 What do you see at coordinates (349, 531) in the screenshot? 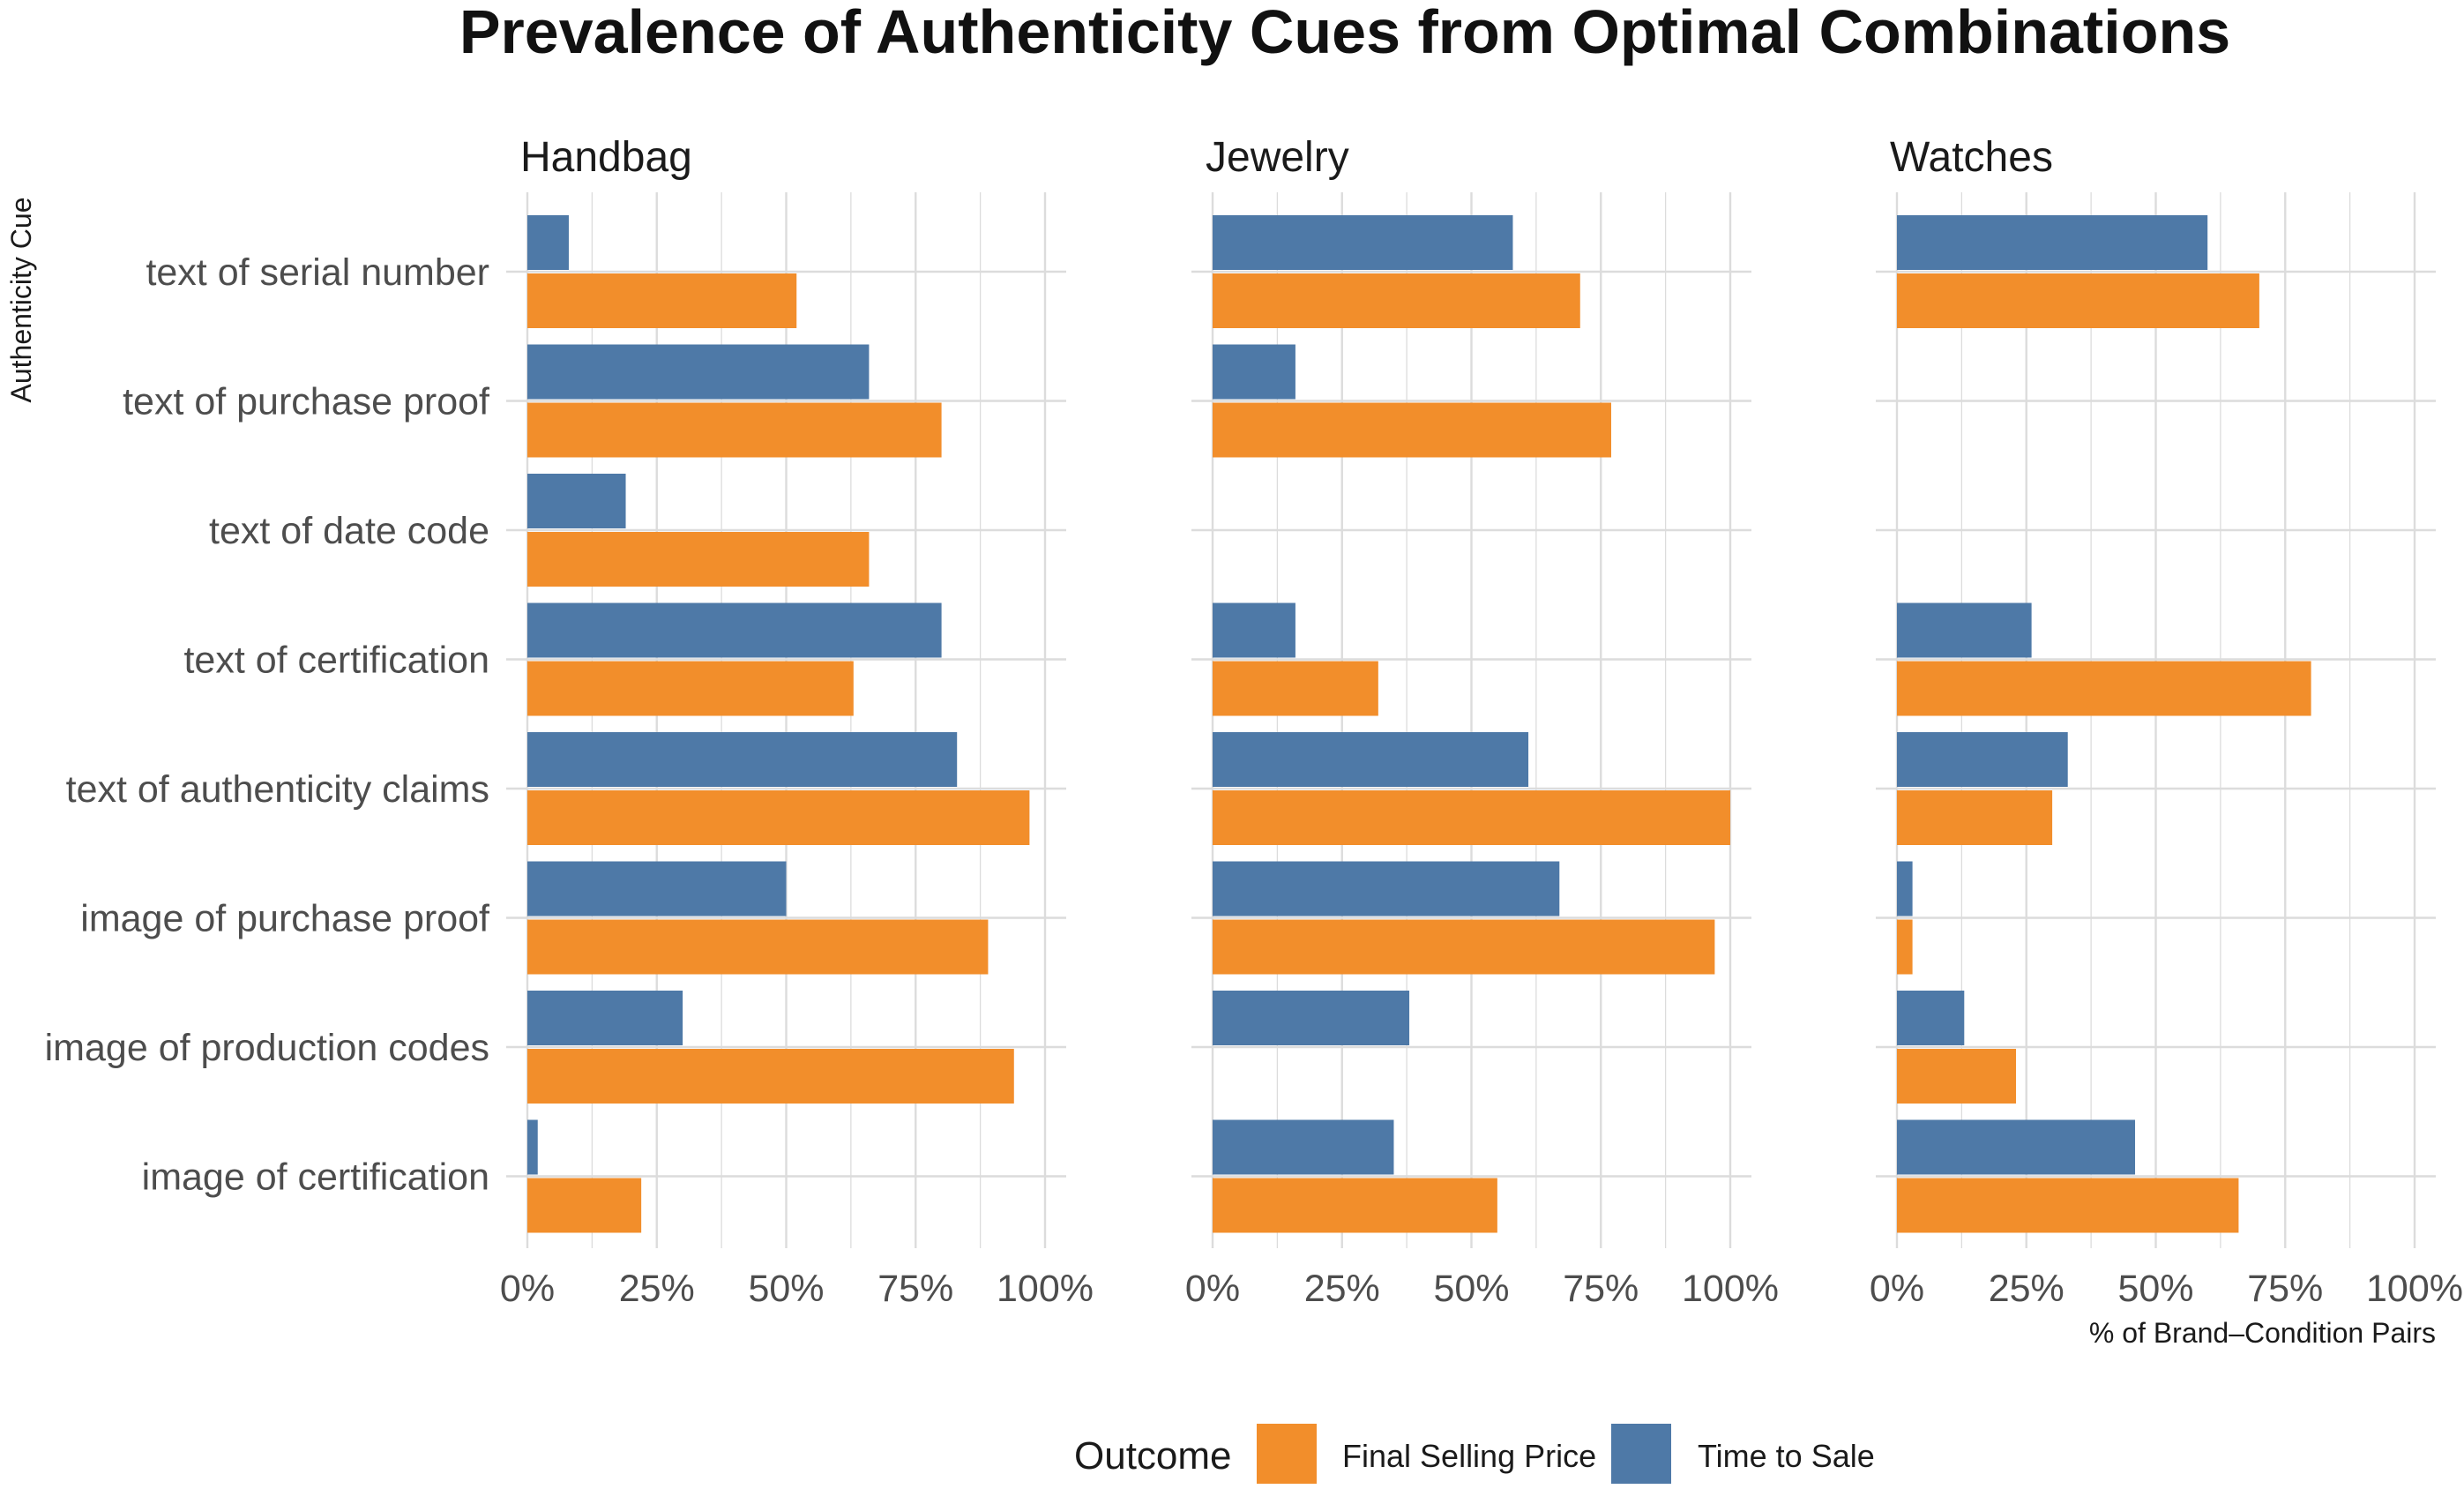
I see `category-label-2: text of date code` at bounding box center [349, 531].